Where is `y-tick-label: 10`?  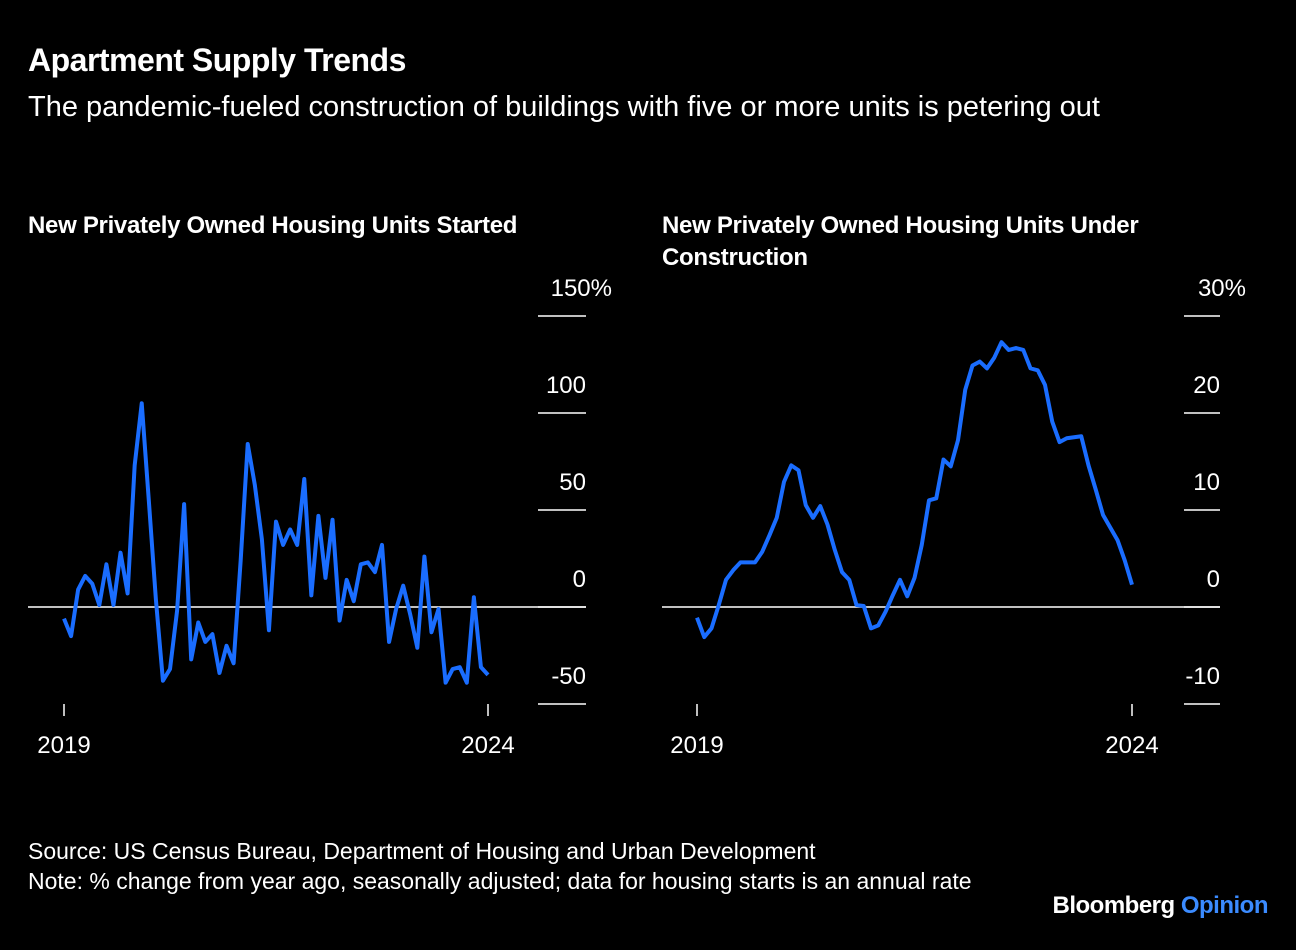
y-tick-label: 10 is located at coordinates (1206, 482).